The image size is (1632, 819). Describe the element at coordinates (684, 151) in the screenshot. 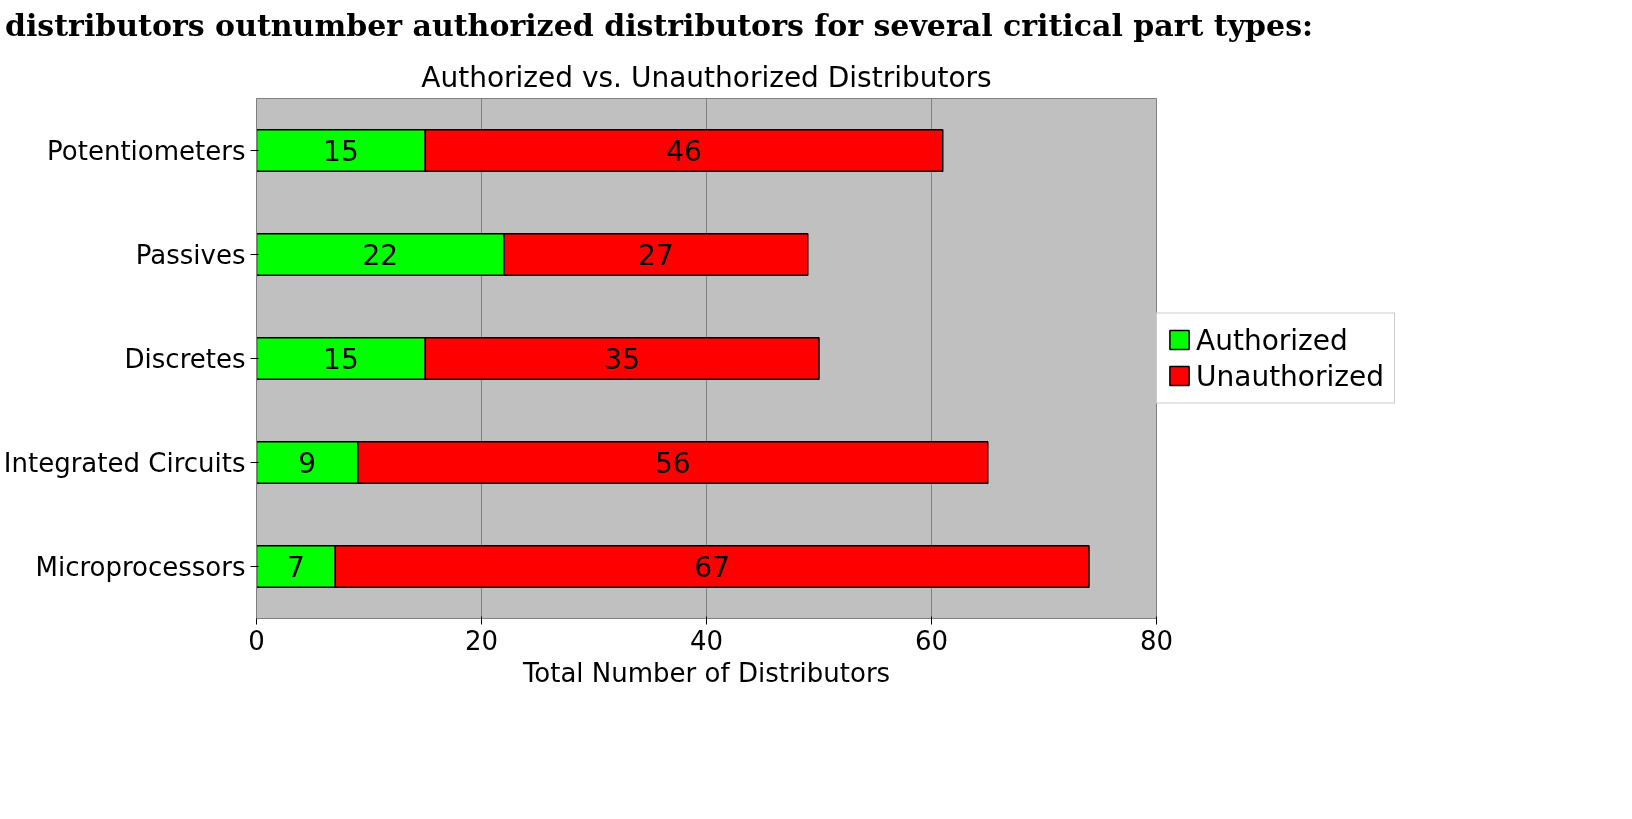

I see `data-label: 46` at that location.